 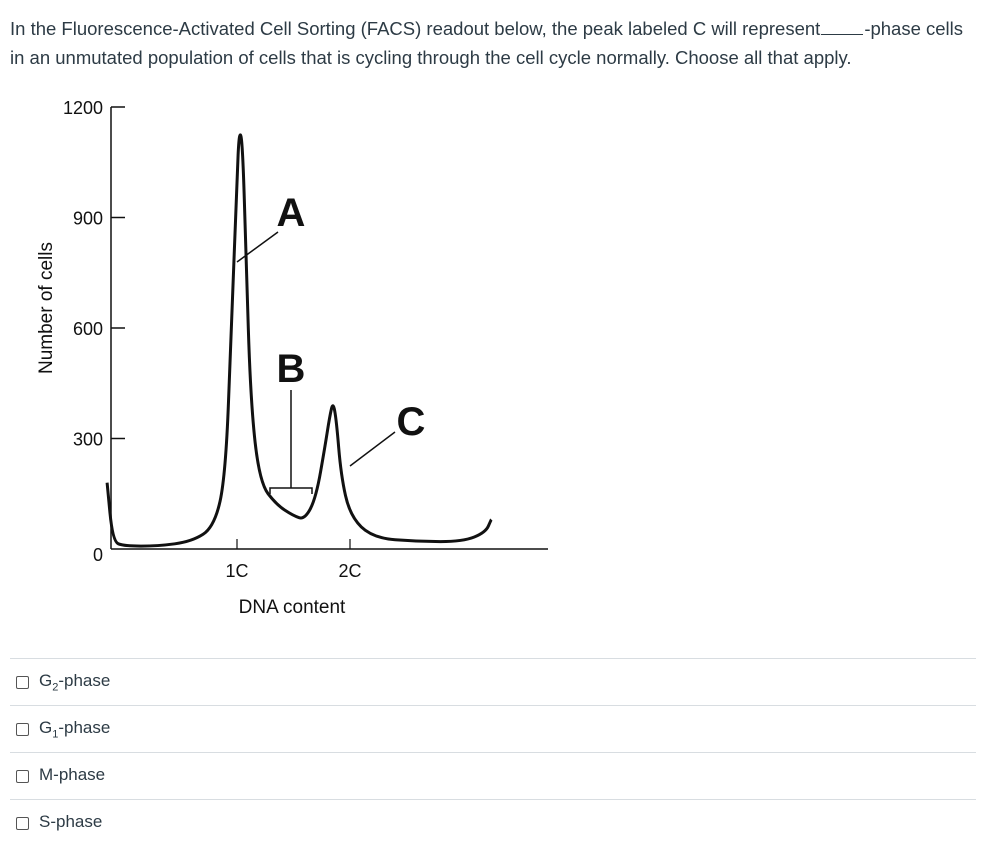 I want to click on answer-label: M-phase, so click(x=72, y=774).